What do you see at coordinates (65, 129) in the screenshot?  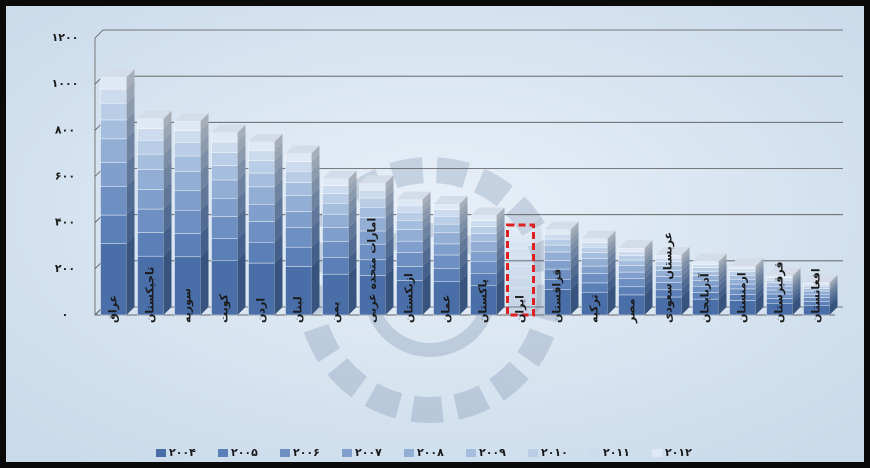 I see `y-tick-label: ۸۰۰` at bounding box center [65, 129].